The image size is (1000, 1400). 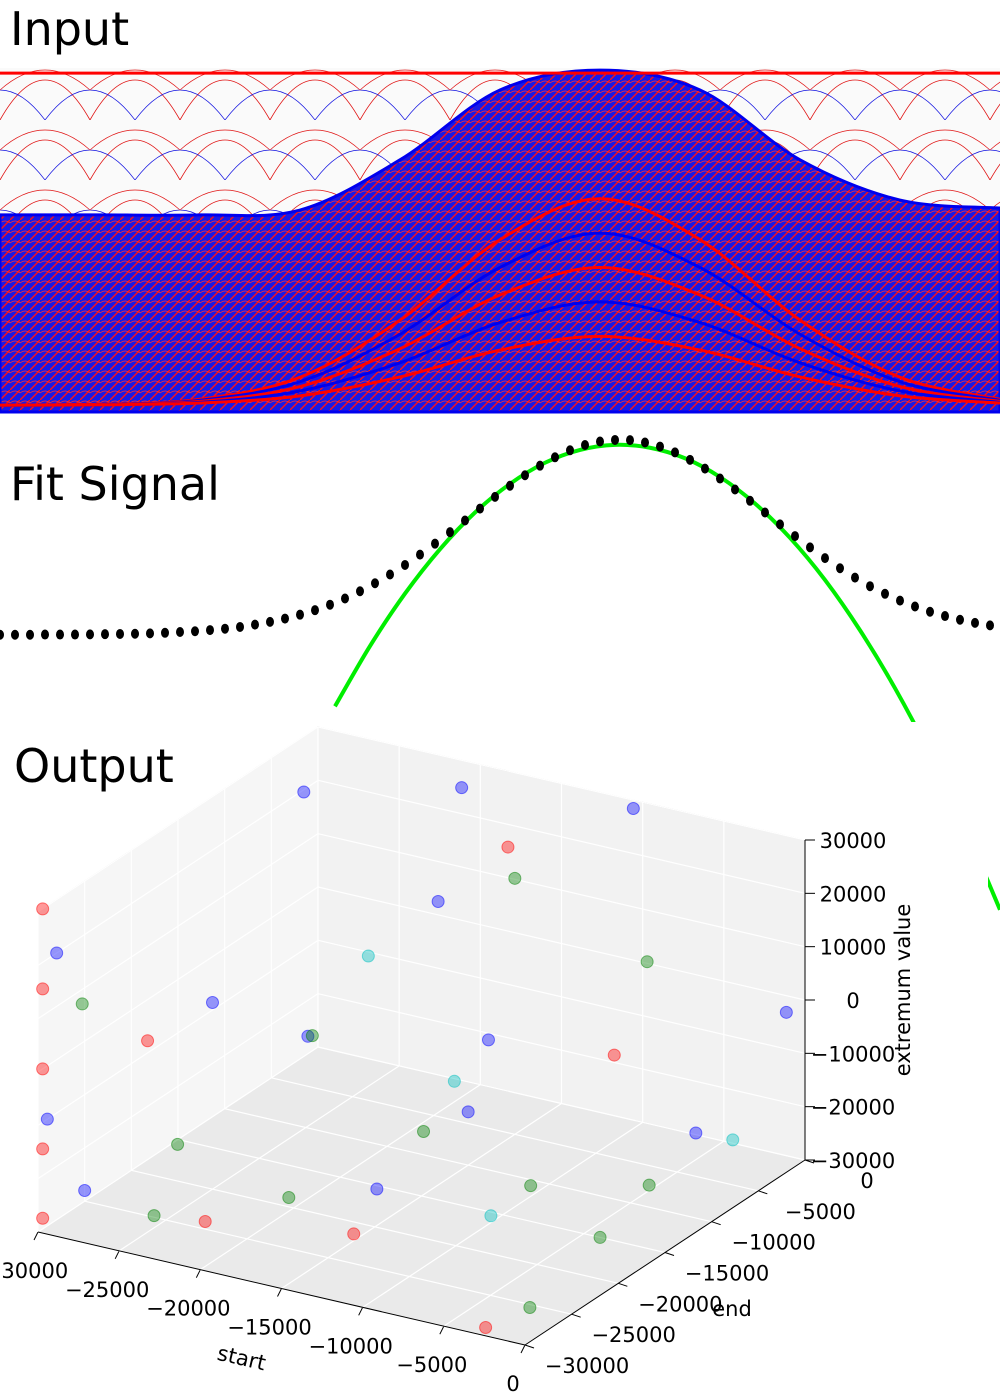 What do you see at coordinates (269, 1328) in the screenshot?
I see `x-tick-label: −15000` at bounding box center [269, 1328].